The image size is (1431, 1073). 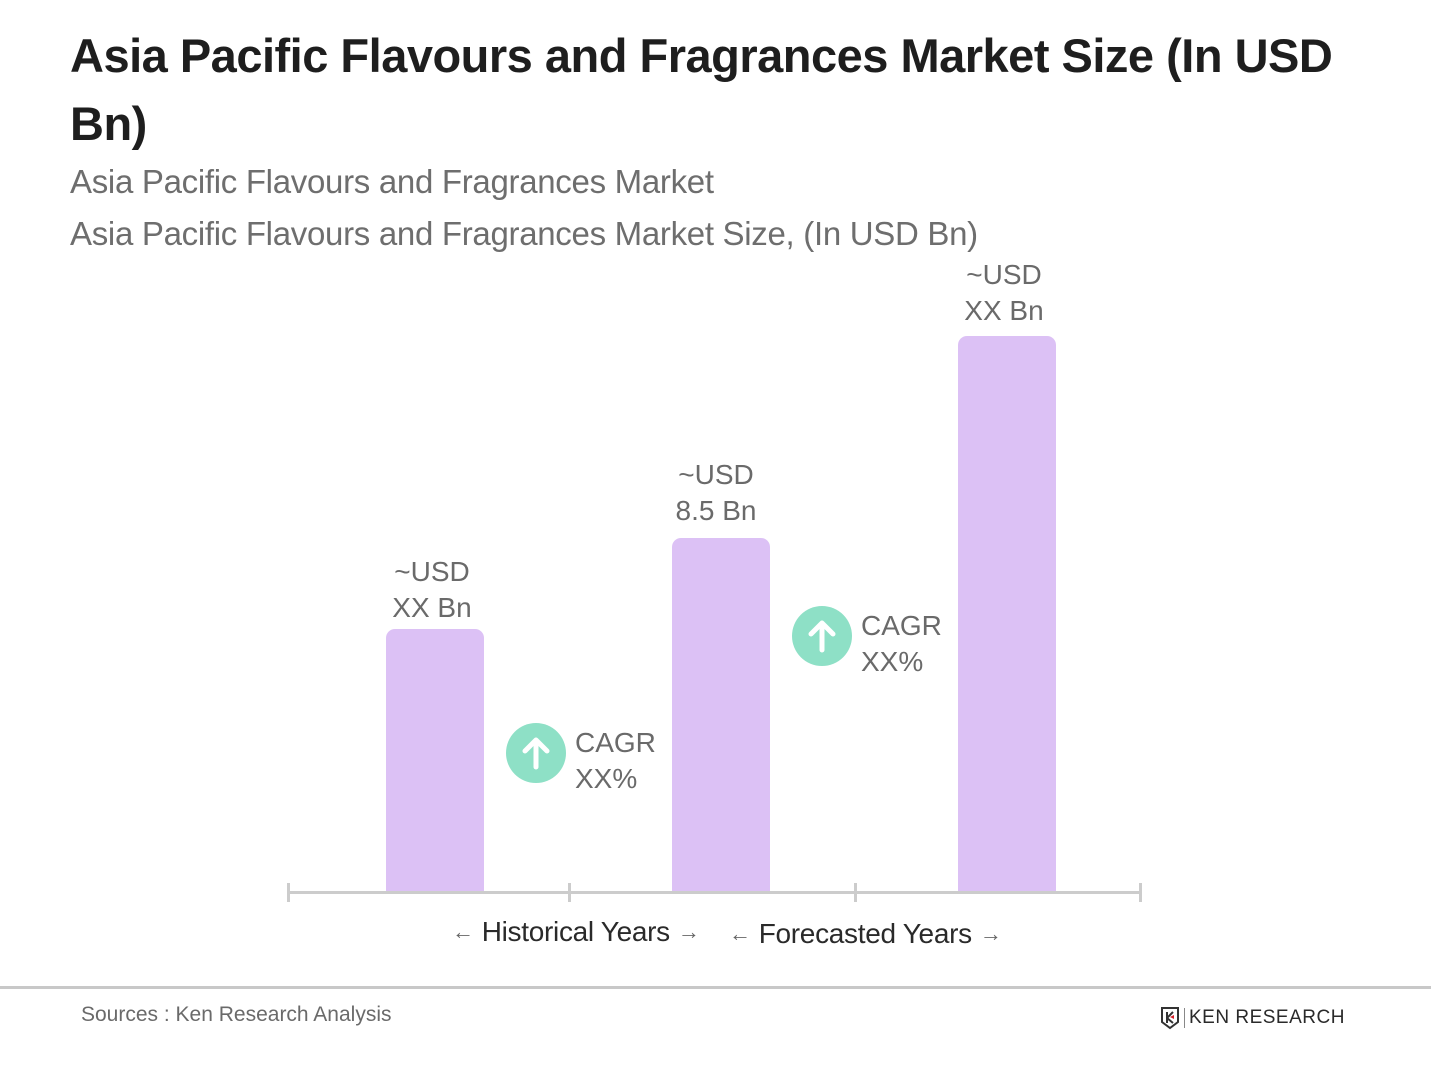 I want to click on footer-divider, so click(x=715, y=987).